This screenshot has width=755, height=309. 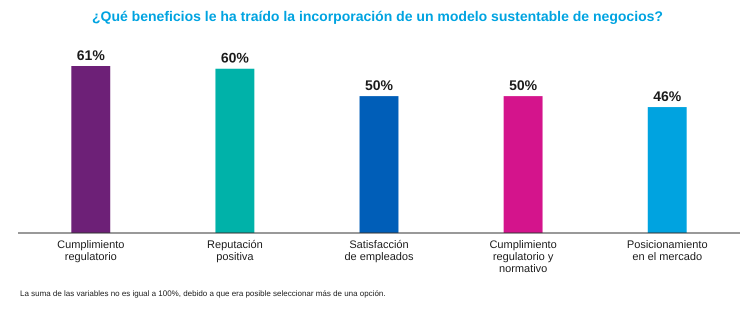 What do you see at coordinates (377, 16) in the screenshot?
I see `chart-title: ¿Qué beneficios le ha traído la incorporación de un modelo sustentable de negocios?` at bounding box center [377, 16].